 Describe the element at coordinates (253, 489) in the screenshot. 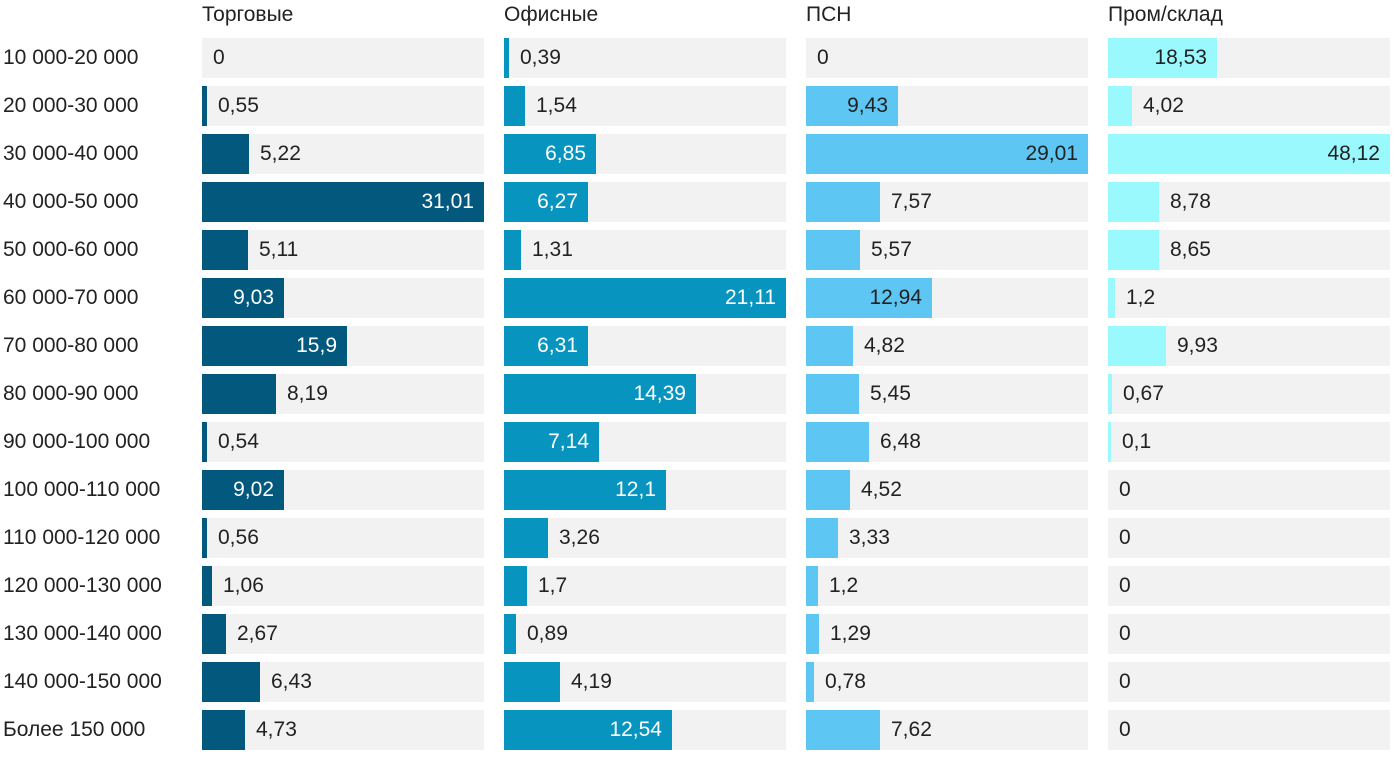

I see `data-label: 9,02` at that location.